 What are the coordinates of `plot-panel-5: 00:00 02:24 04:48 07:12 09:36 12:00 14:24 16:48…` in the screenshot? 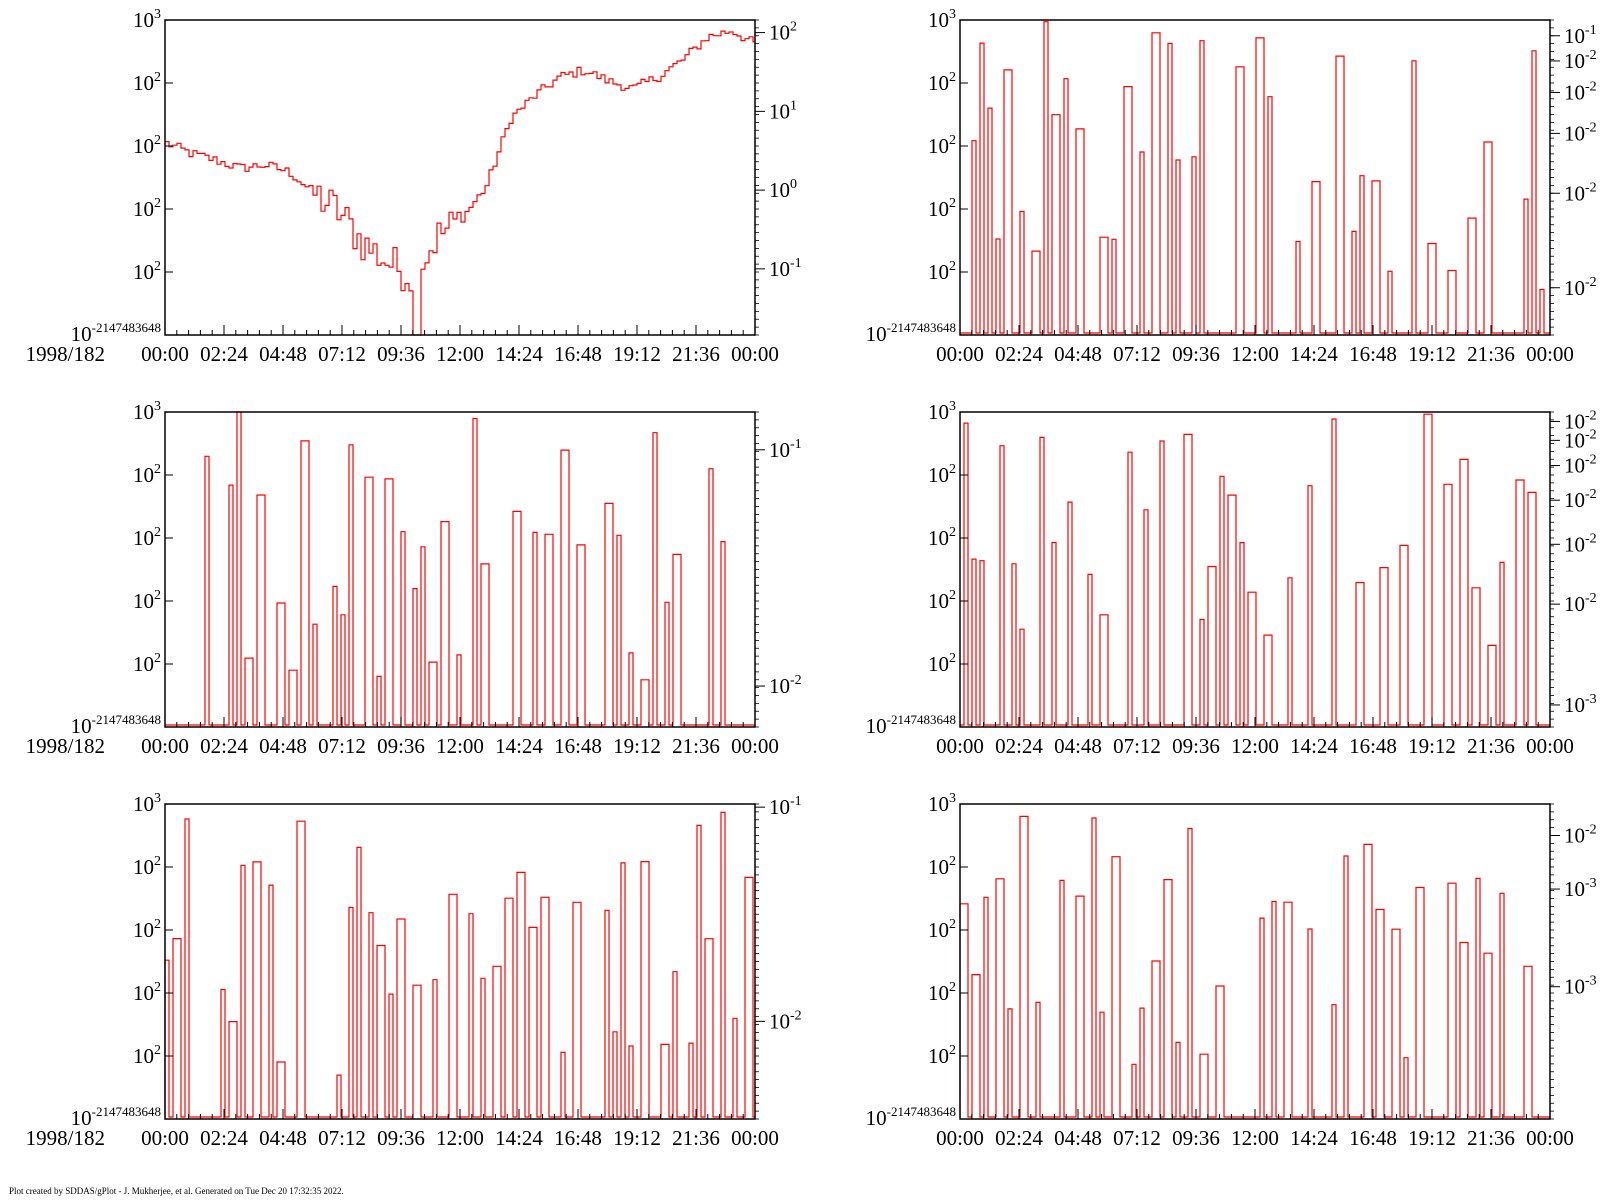 It's located at (414, 970).